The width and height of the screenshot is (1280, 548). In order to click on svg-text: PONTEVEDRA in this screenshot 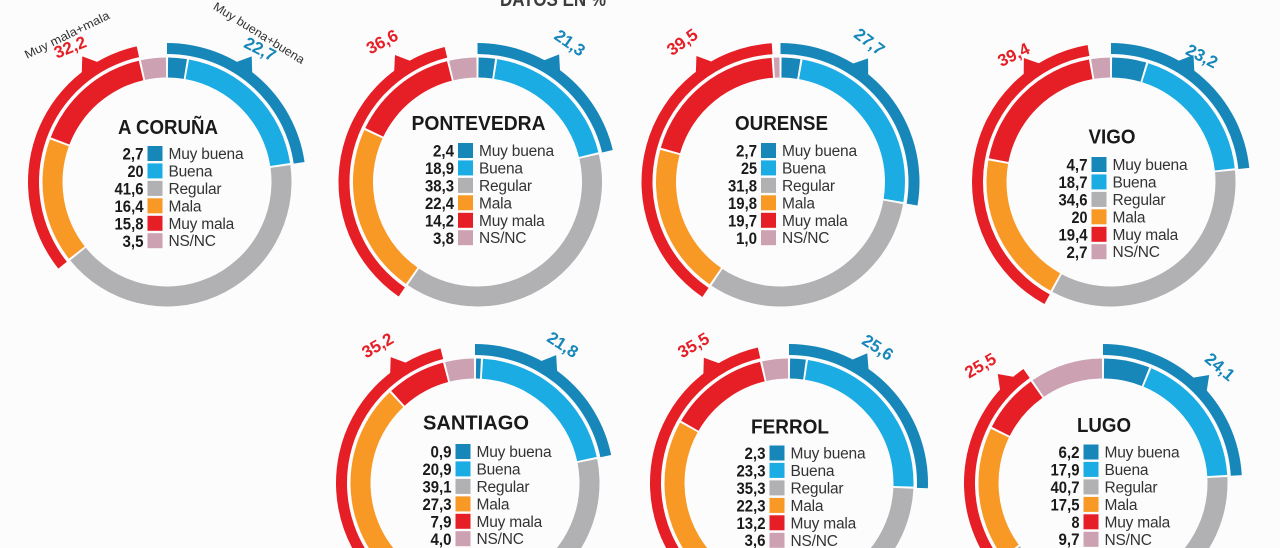, I will do `click(479, 124)`.